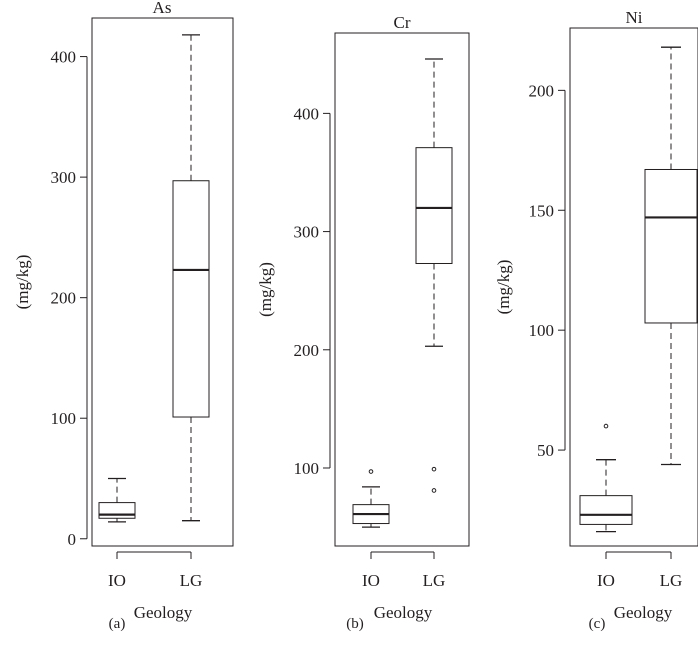 The width and height of the screenshot is (698, 663). I want to click on y-tick-label: 50, so click(545, 450).